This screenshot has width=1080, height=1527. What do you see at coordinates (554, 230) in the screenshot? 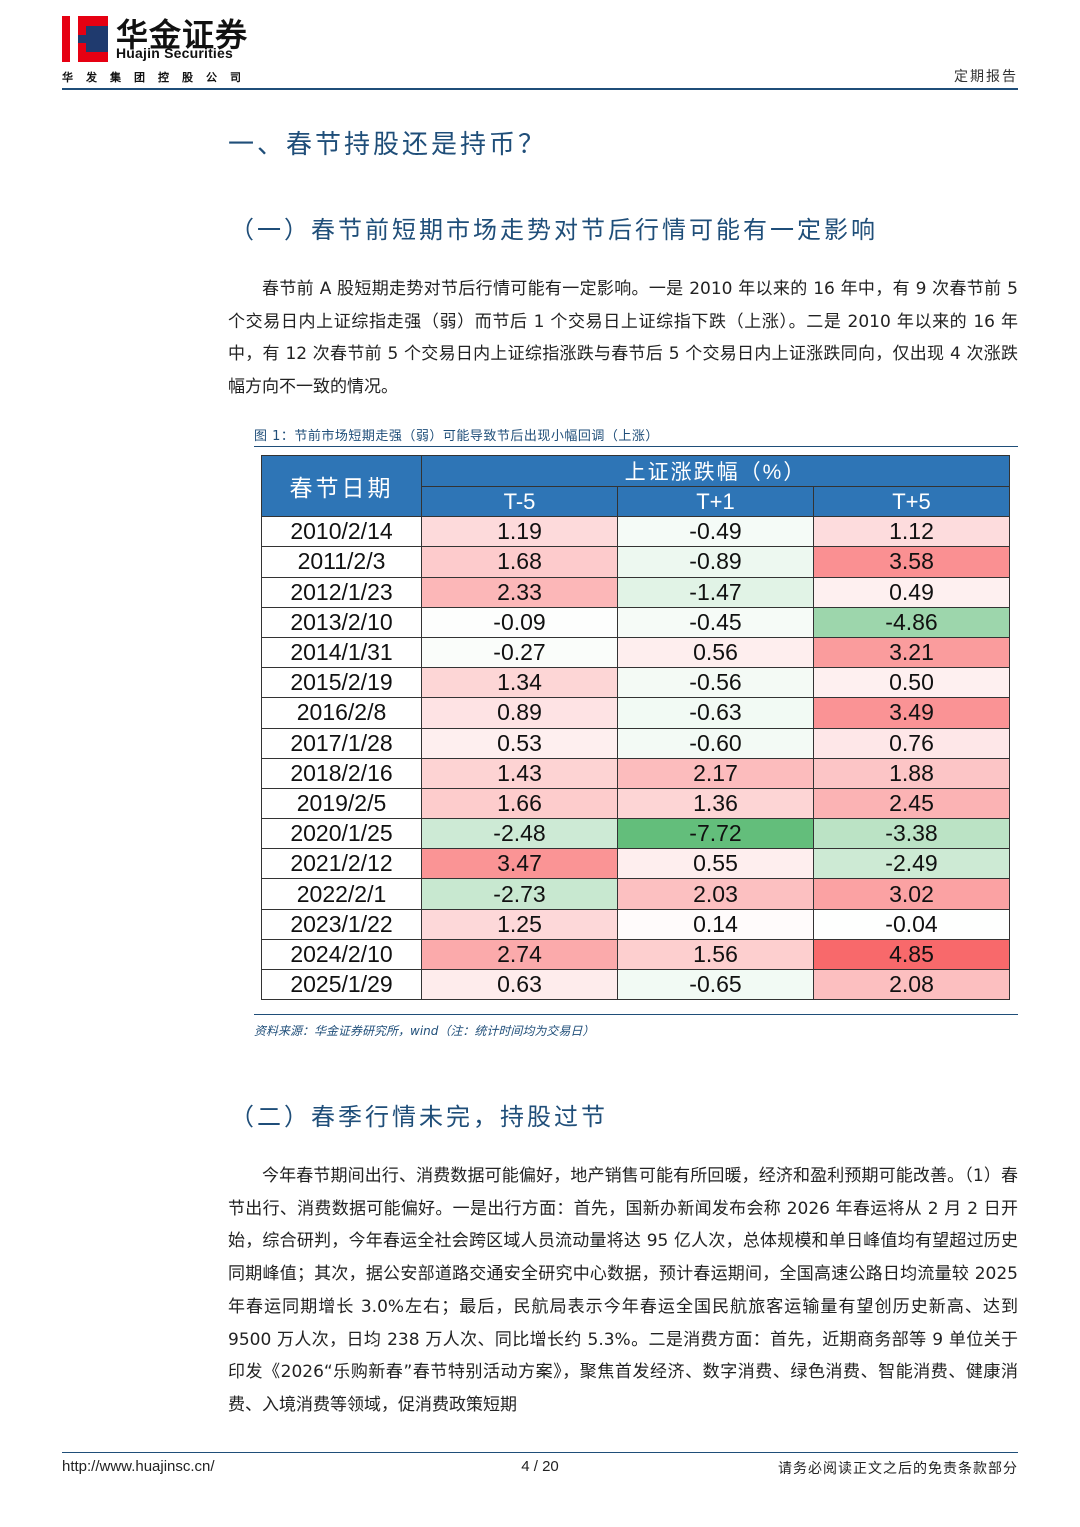
I see `subsection-title-1: （一）春节前短期市场走势对节后行情可能有一定影响` at bounding box center [554, 230].